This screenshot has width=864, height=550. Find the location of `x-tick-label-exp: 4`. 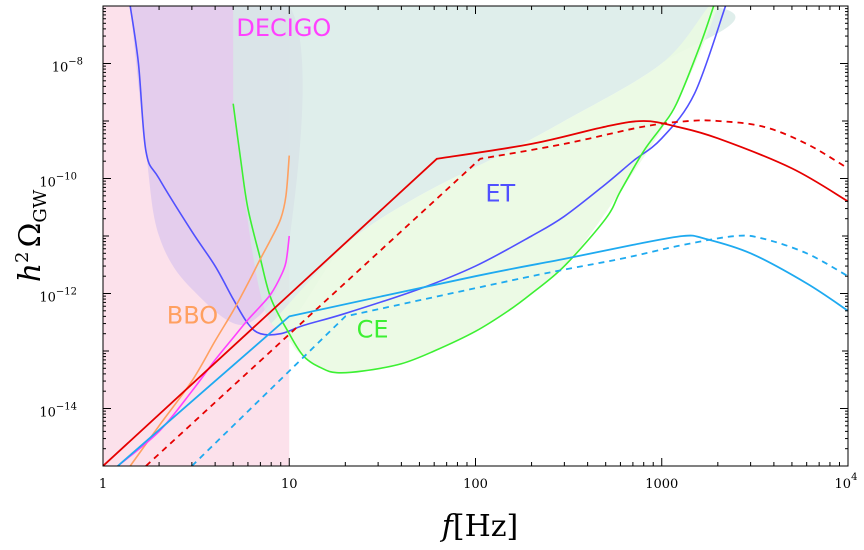

x-tick-label-exp: 4 is located at coordinates (854, 477).